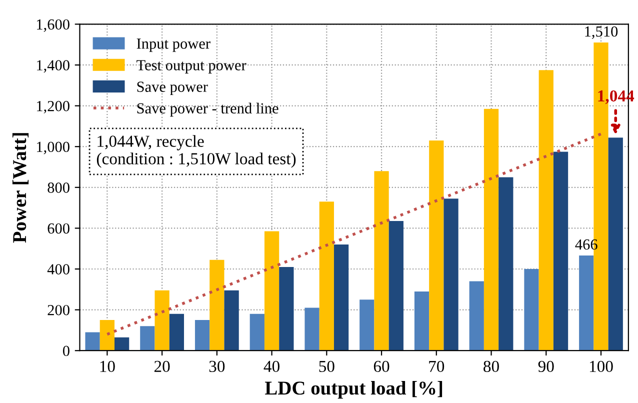 The height and width of the screenshot is (403, 638). What do you see at coordinates (66, 351) in the screenshot?
I see `y-tick-label: 0` at bounding box center [66, 351].